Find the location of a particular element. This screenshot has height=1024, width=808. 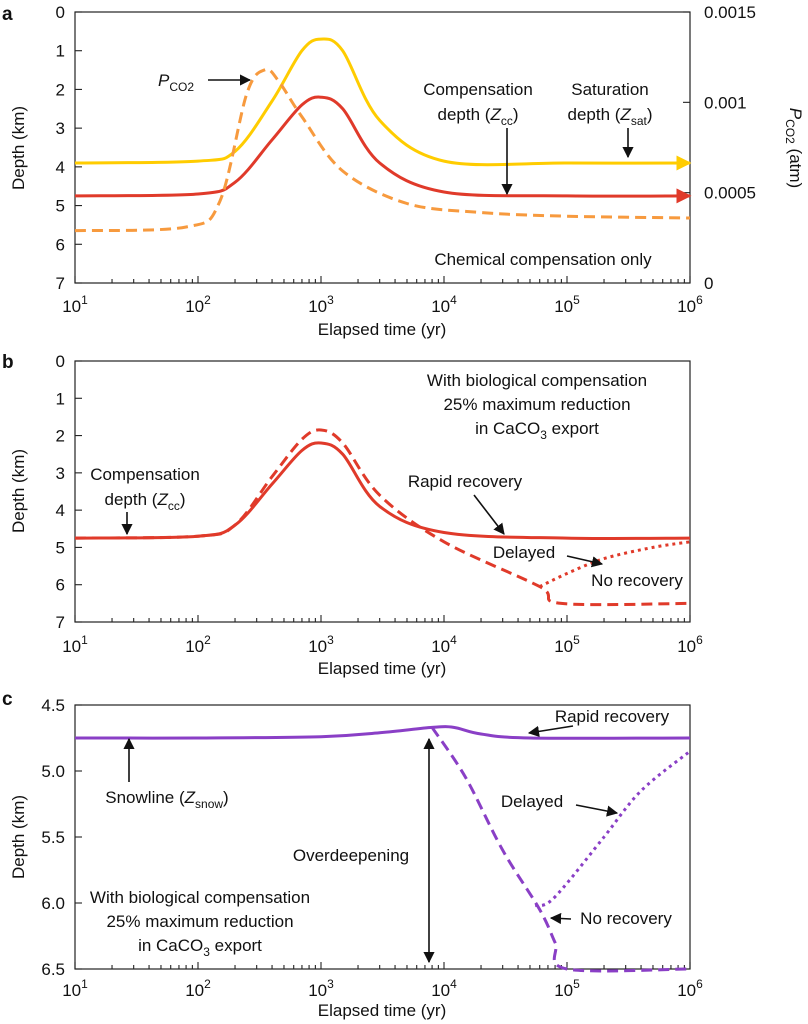

y-tick-label: 6.5 is located at coordinates (53, 969).